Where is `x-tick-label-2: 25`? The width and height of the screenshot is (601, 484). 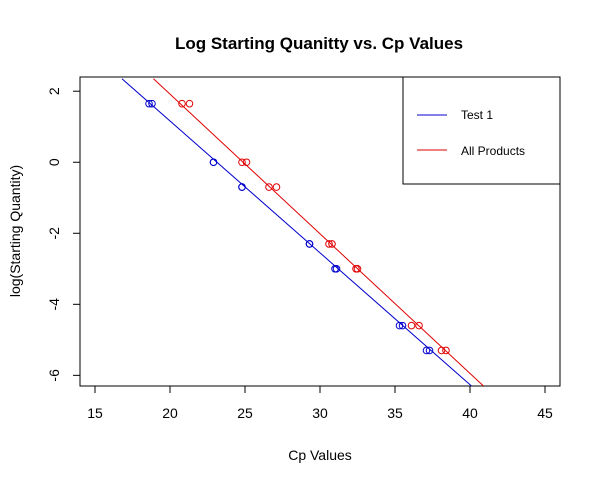 x-tick-label-2: 25 is located at coordinates (245, 413).